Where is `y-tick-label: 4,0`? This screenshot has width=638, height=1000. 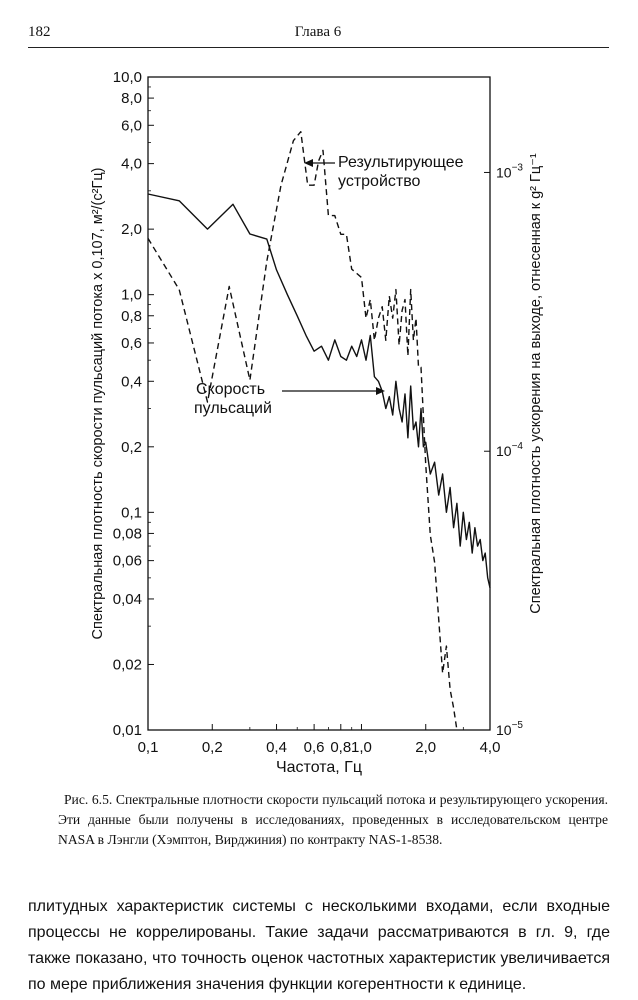 y-tick-label: 4,0 is located at coordinates (131, 164).